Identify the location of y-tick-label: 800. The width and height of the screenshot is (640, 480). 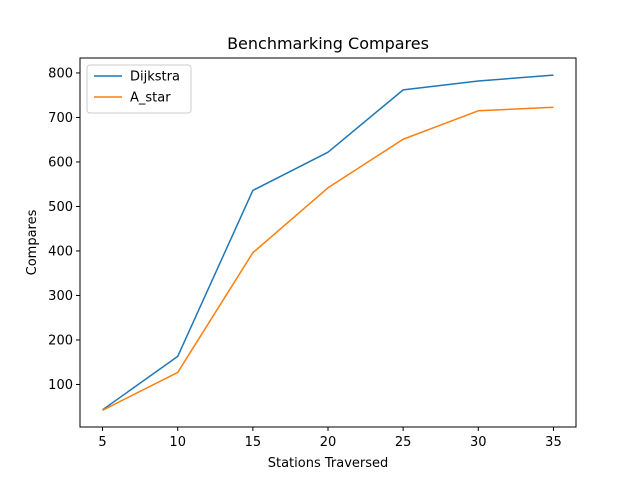
(60, 73).